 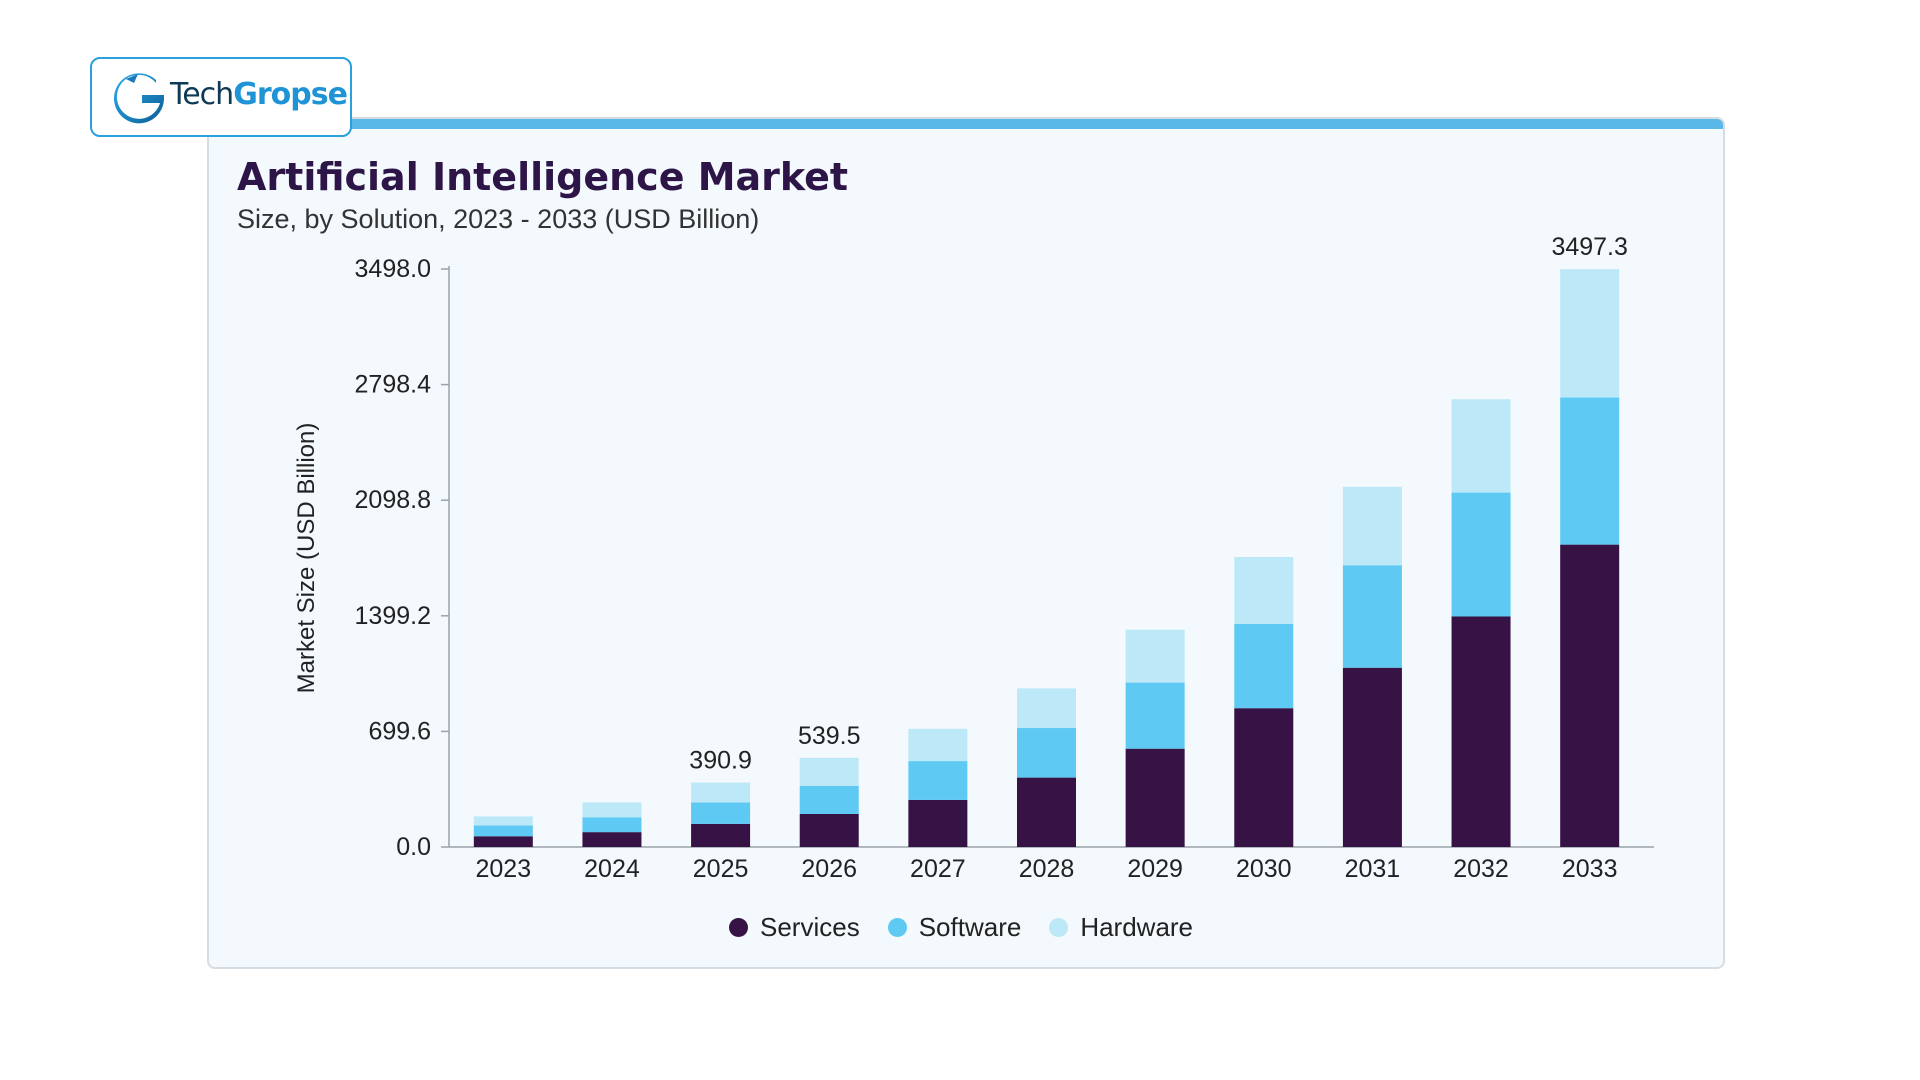 What do you see at coordinates (1481, 869) in the screenshot?
I see `x-tick-label: 2032` at bounding box center [1481, 869].